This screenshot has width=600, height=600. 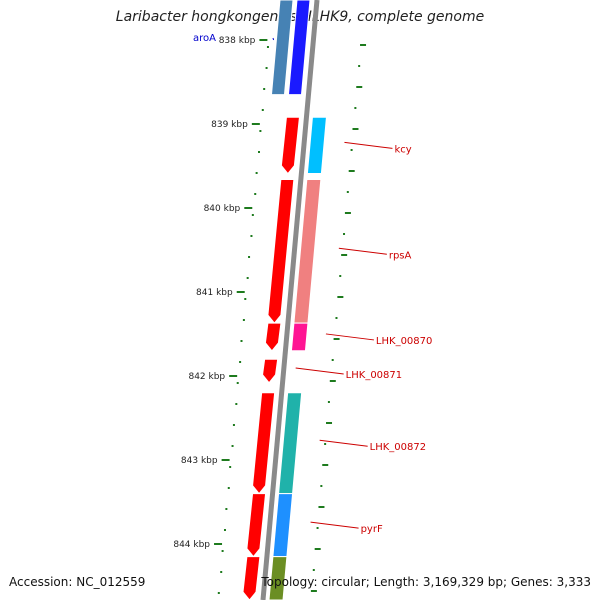 I want to click on kbp-tick-label: 838 kbp, so click(x=237, y=41).